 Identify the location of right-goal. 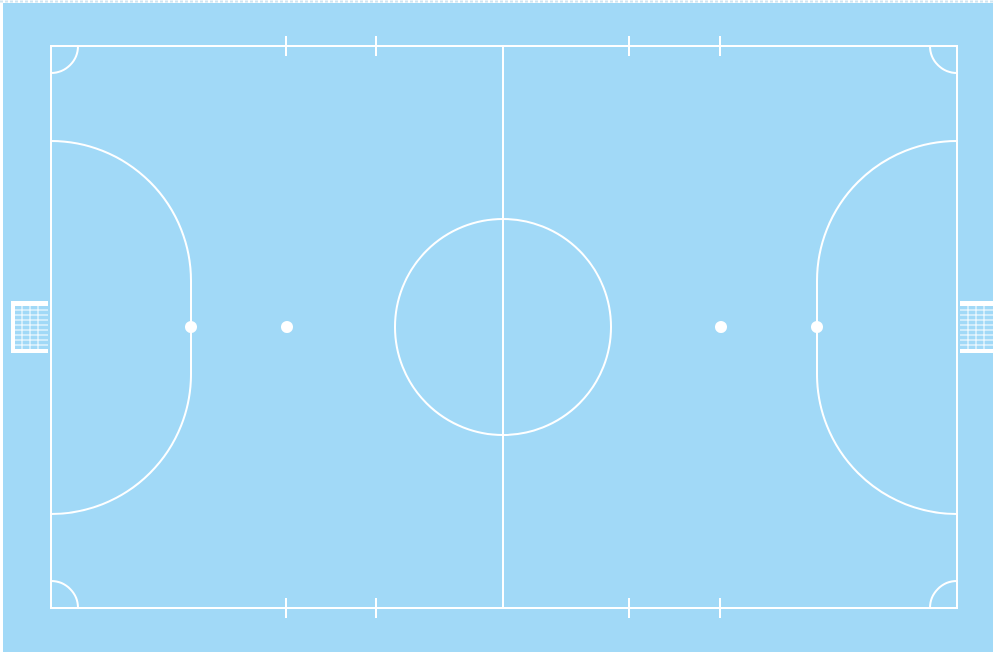
(976, 327).